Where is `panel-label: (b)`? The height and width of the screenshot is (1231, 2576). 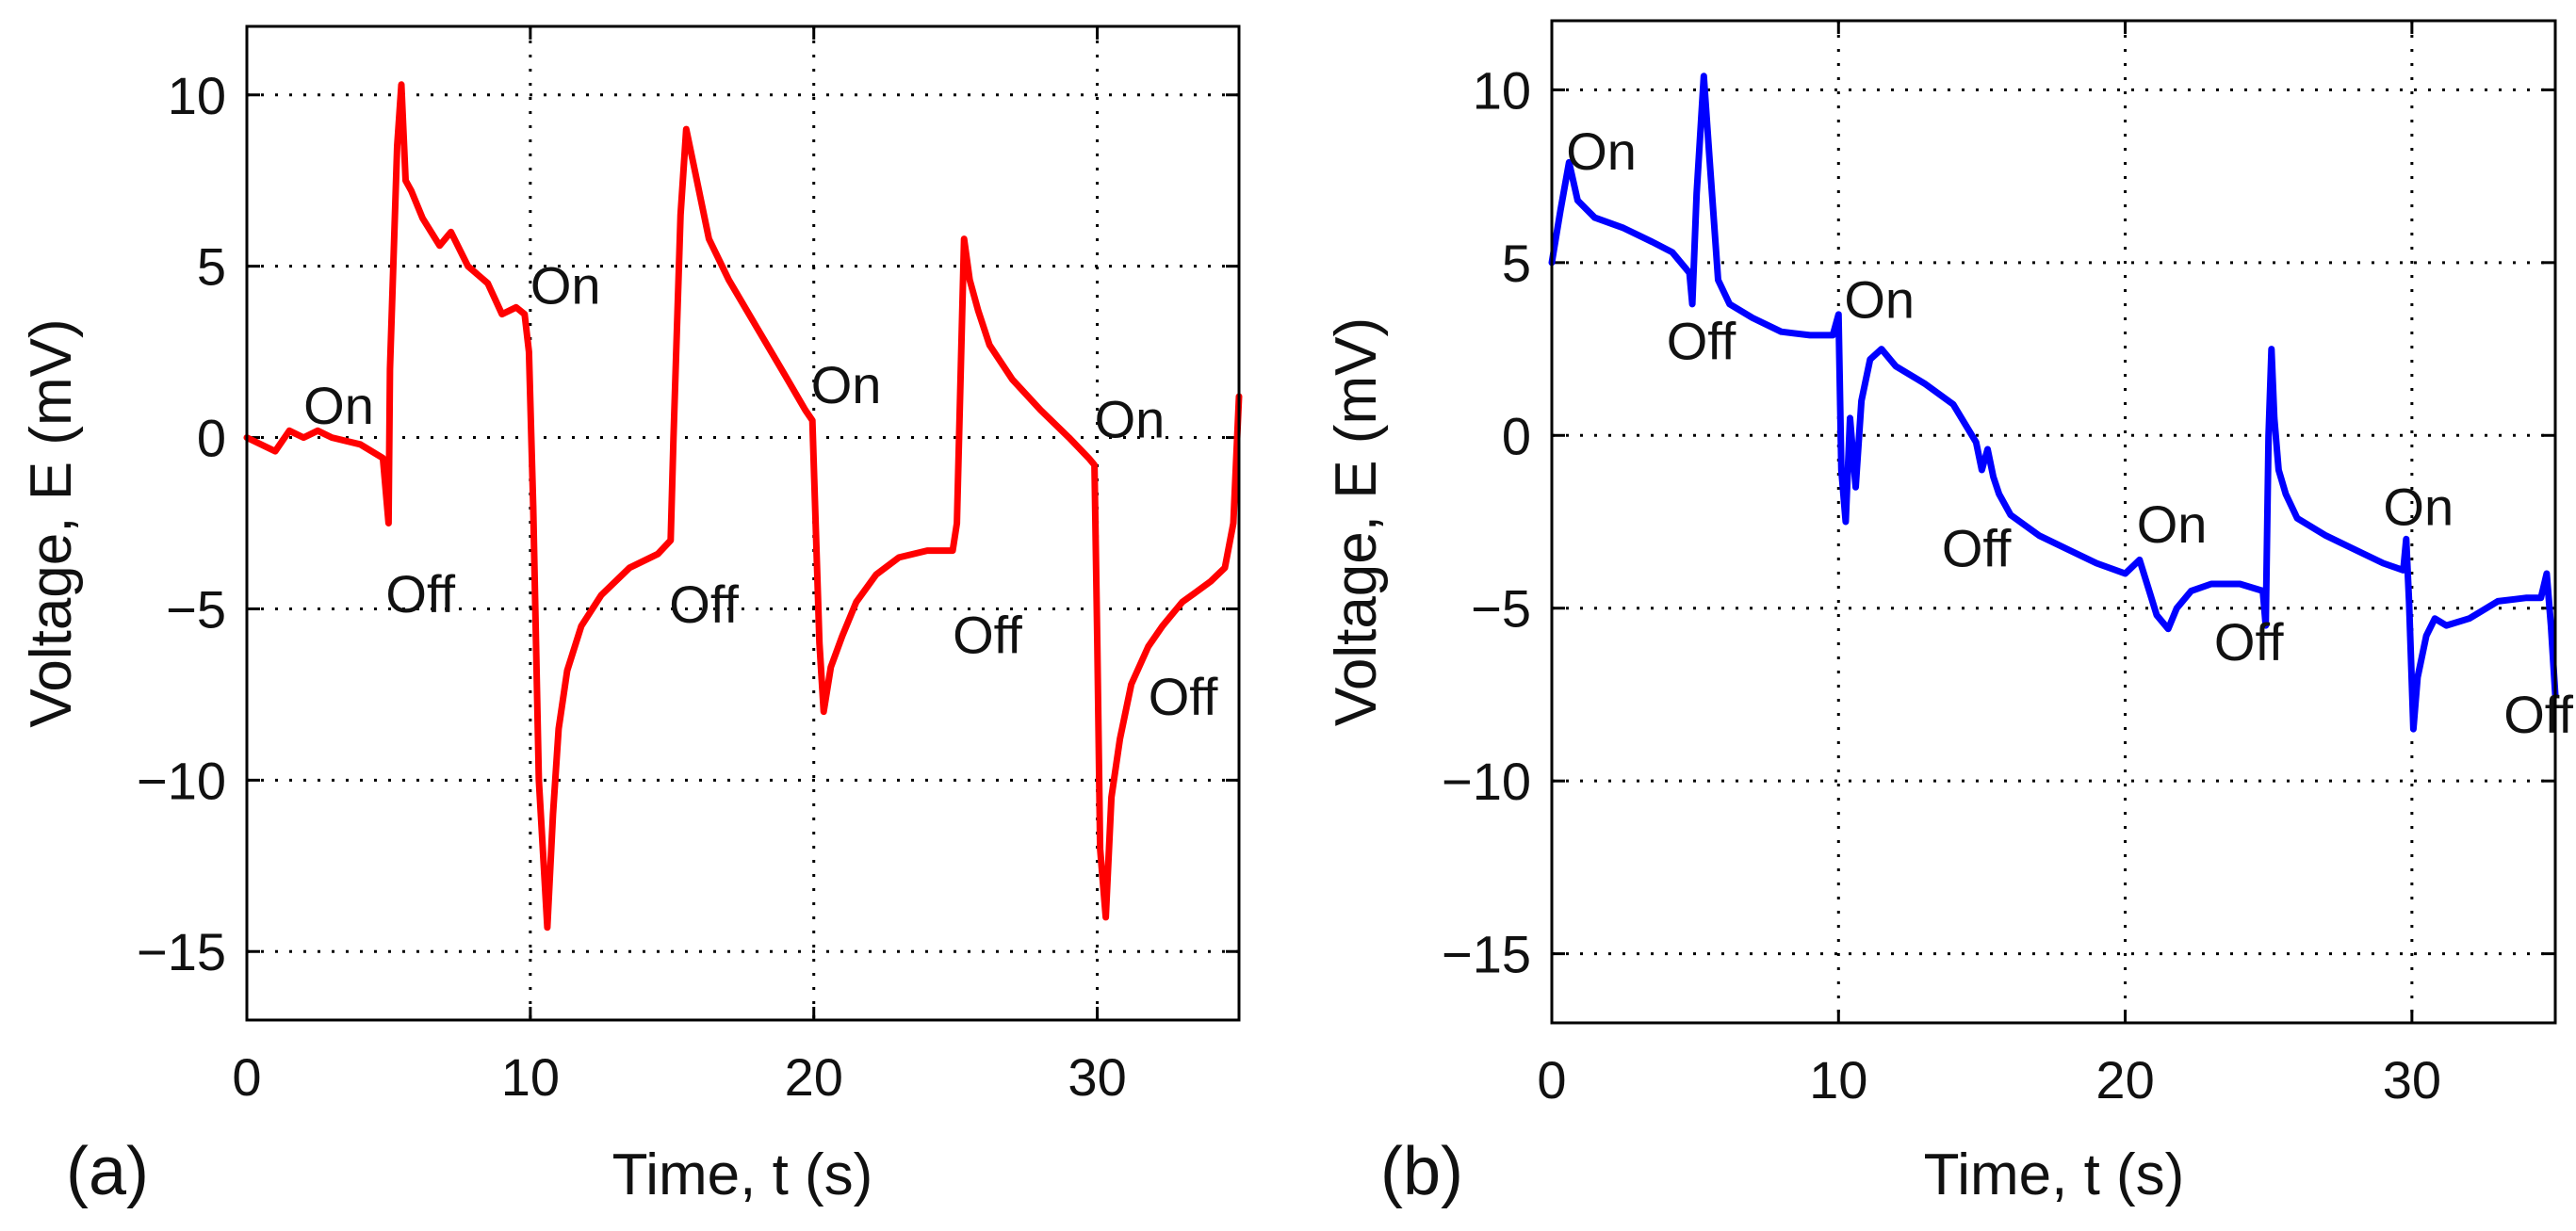 panel-label: (b) is located at coordinates (1421, 1171).